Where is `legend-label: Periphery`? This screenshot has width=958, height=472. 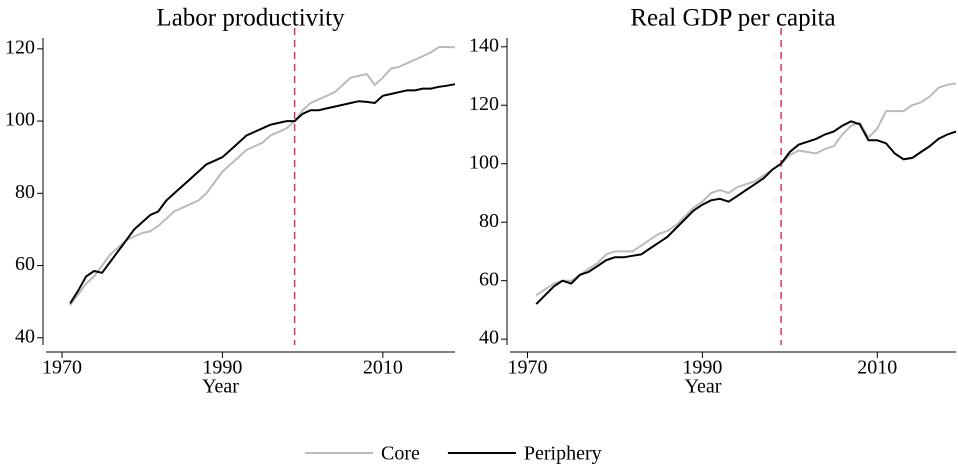
legend-label: Periphery is located at coordinates (563, 454).